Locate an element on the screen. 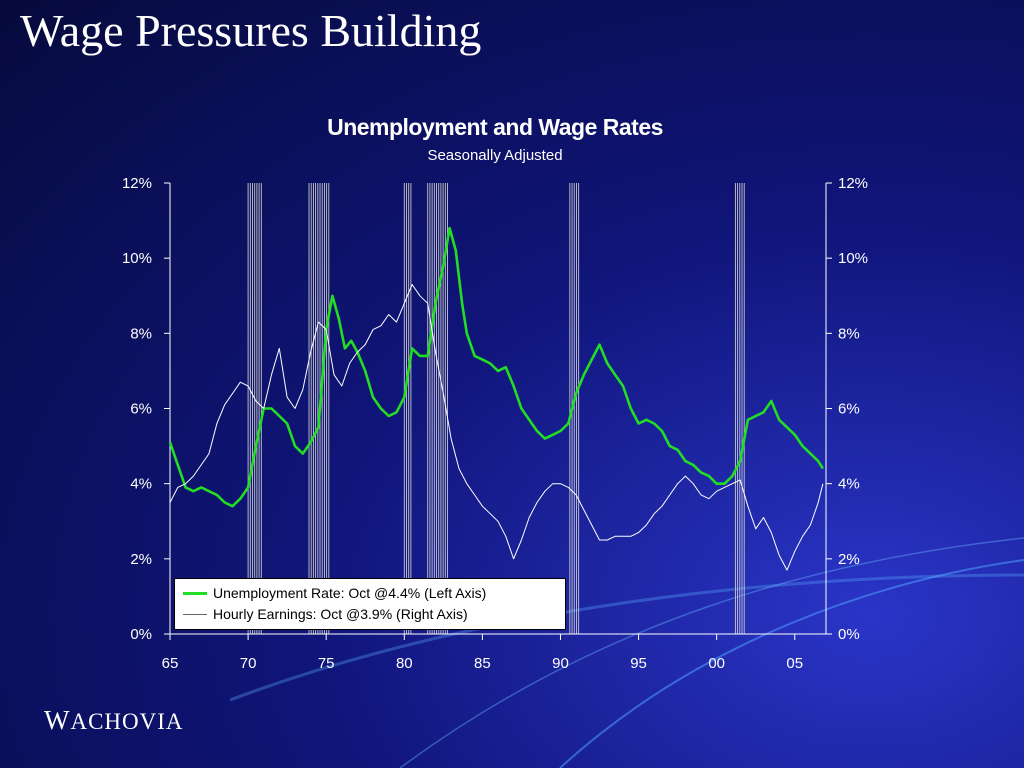 Image resolution: width=1024 pixels, height=768 pixels. x-tick-label: 65 is located at coordinates (170, 663).